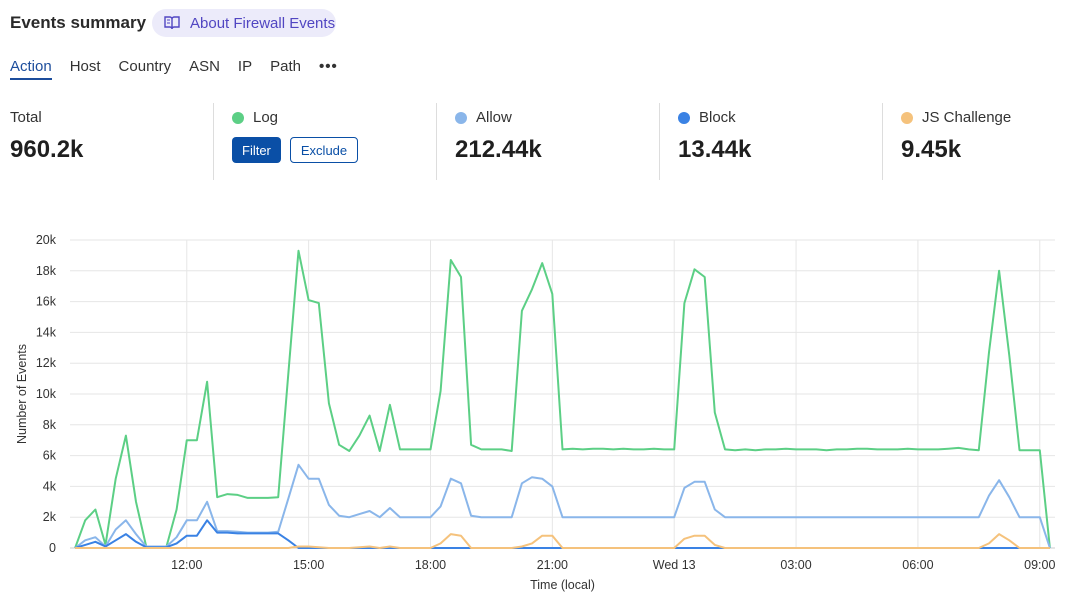  I want to click on book-icon, so click(172, 23).